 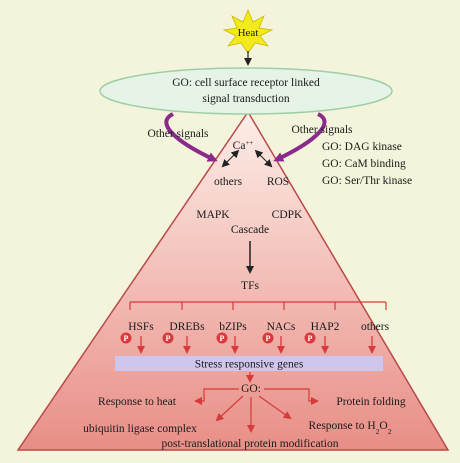 I want to click on mapk-label: MAPK, so click(x=213, y=215).